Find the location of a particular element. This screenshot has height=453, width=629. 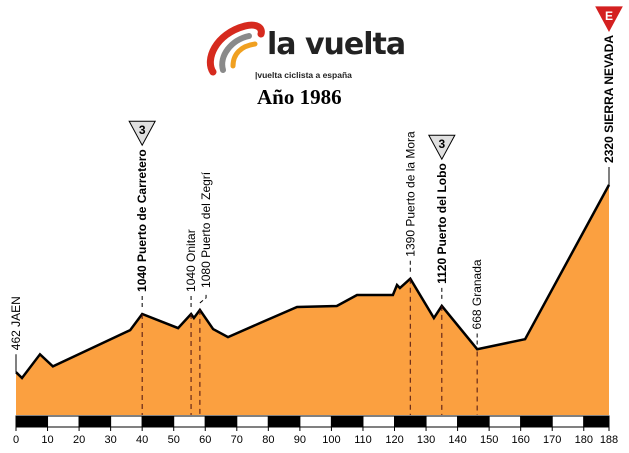

x-tick-label: 10 is located at coordinates (47, 440).